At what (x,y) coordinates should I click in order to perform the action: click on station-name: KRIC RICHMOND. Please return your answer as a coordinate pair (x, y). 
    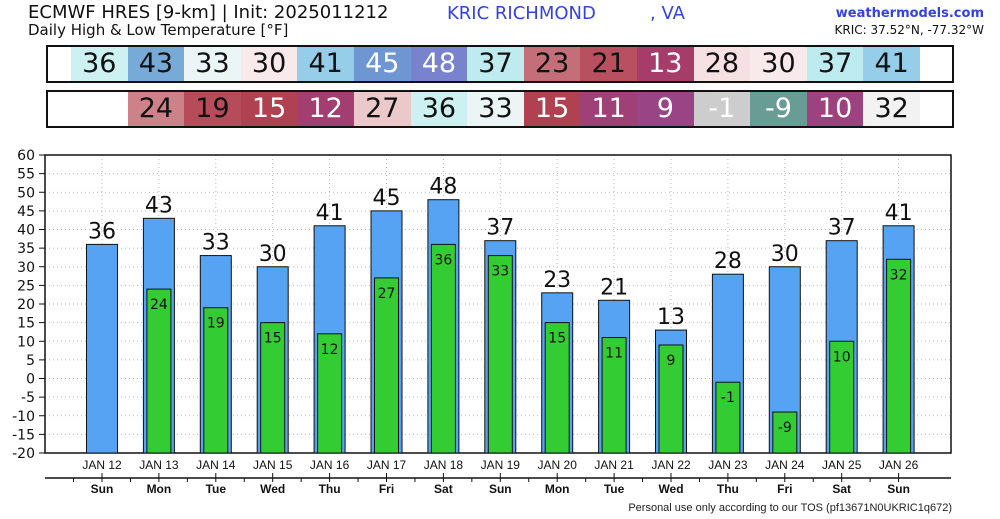
    Looking at the image, I should click on (521, 13).